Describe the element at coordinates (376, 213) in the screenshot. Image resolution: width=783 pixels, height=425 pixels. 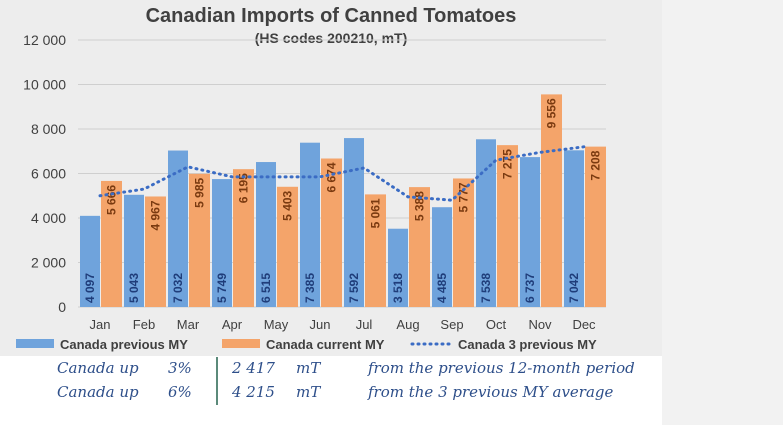
I see `data-label-current-my: 5 061` at that location.